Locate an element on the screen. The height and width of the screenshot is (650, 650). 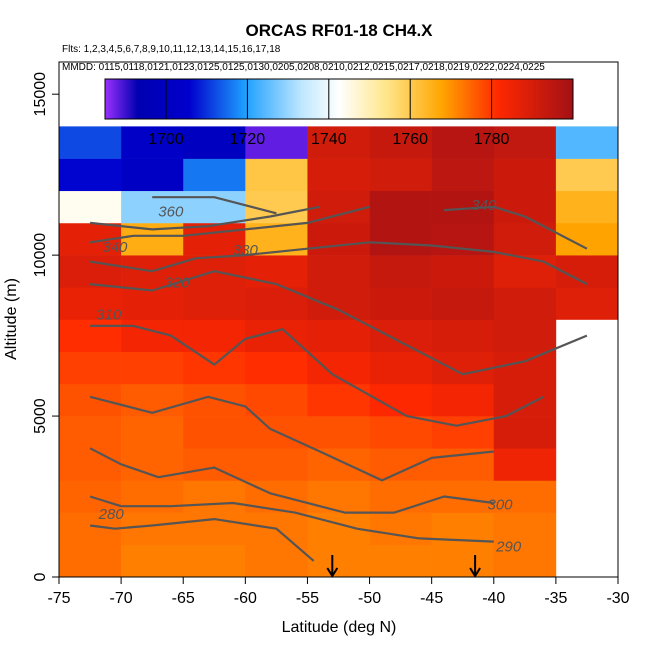
x-tick-label: -55 is located at coordinates (307, 598).